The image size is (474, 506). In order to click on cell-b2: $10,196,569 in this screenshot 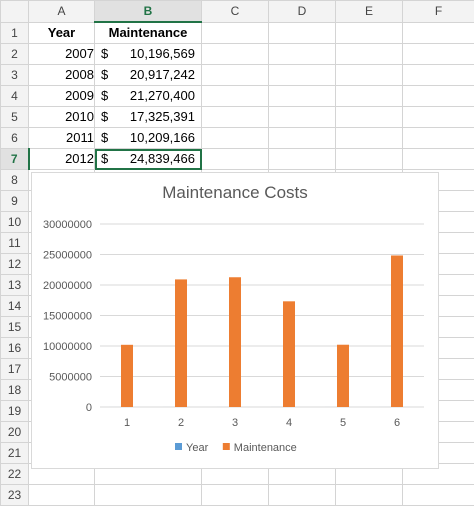, I will do `click(148, 54)`.